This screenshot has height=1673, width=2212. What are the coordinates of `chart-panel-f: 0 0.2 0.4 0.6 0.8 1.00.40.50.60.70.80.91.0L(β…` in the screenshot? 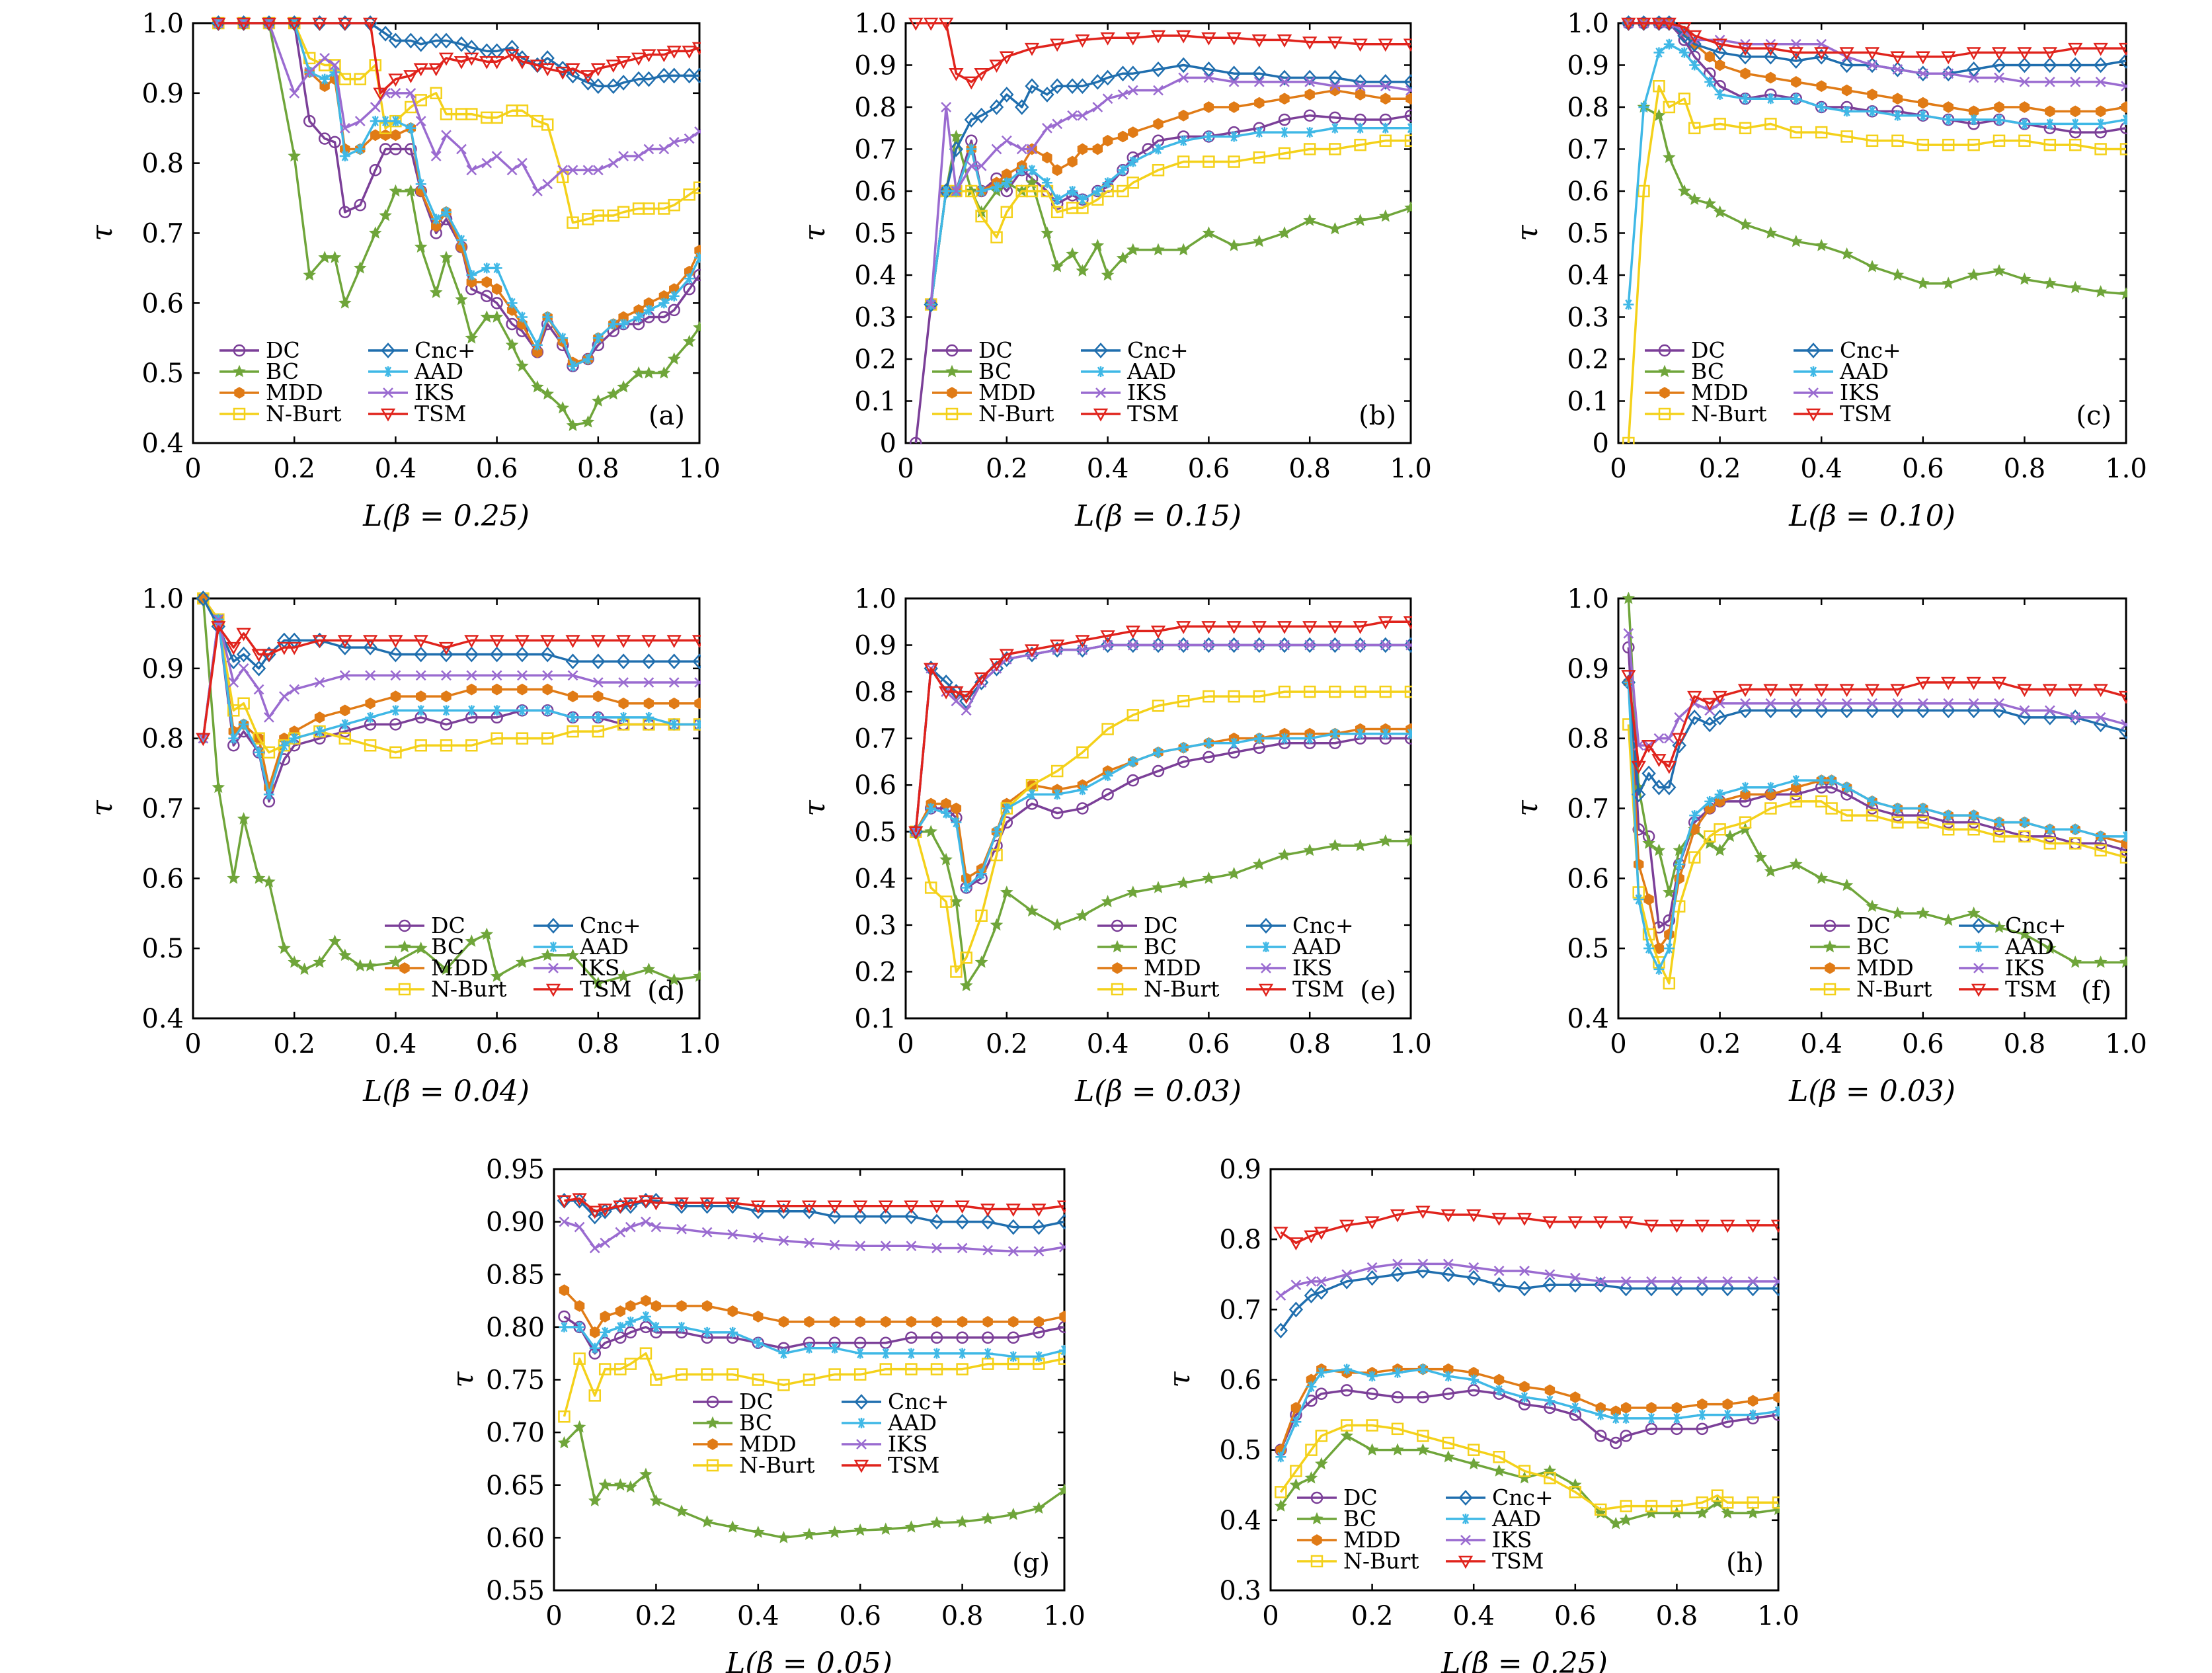 It's located at (1829, 846).